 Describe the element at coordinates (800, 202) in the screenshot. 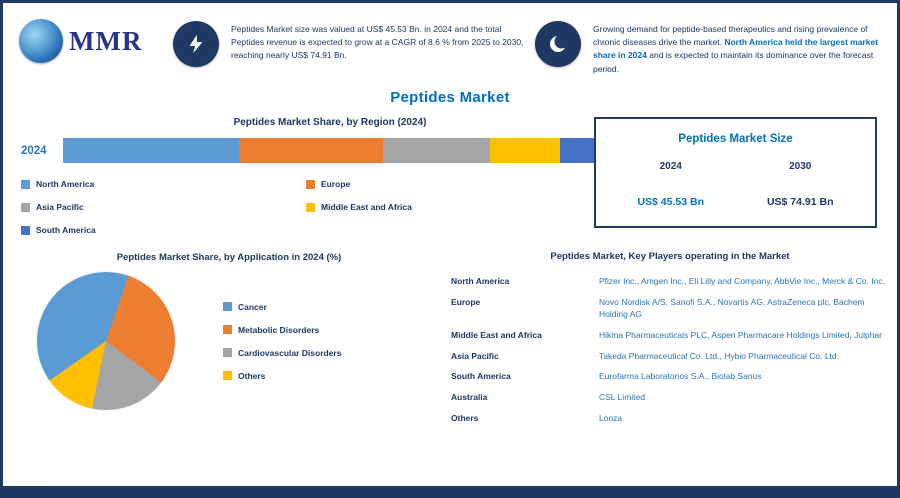

I see `value-end: US$ 74.91 Bn` at that location.